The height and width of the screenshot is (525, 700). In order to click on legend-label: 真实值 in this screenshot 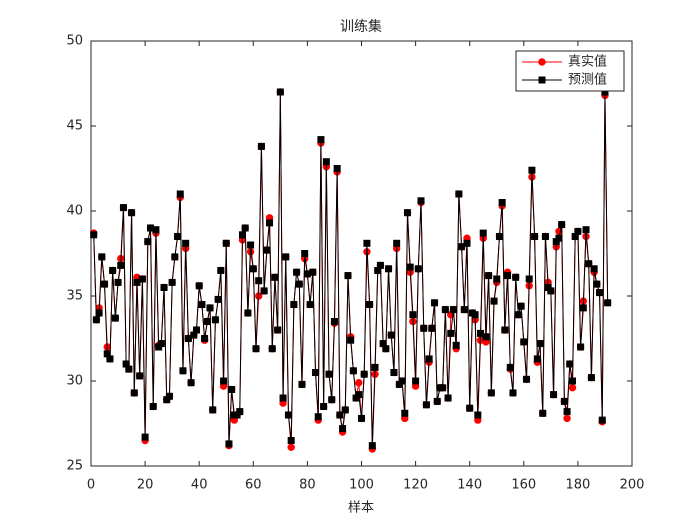, I will do `click(587, 62)`.